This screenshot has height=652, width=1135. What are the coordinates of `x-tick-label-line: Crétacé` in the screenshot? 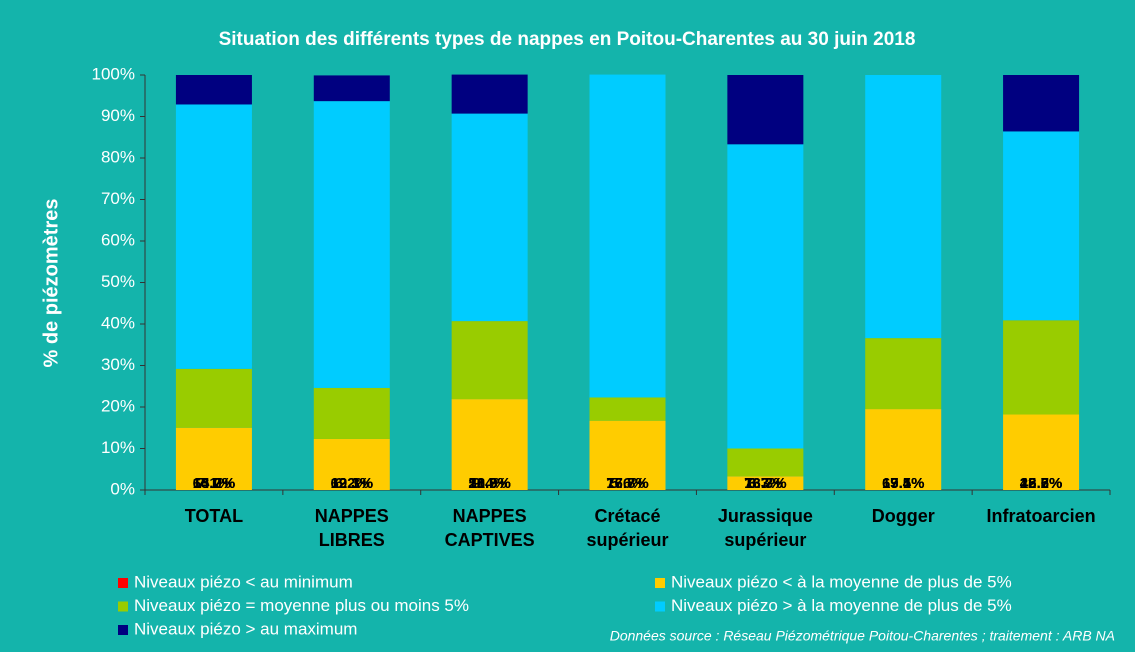 It's located at (627, 516).